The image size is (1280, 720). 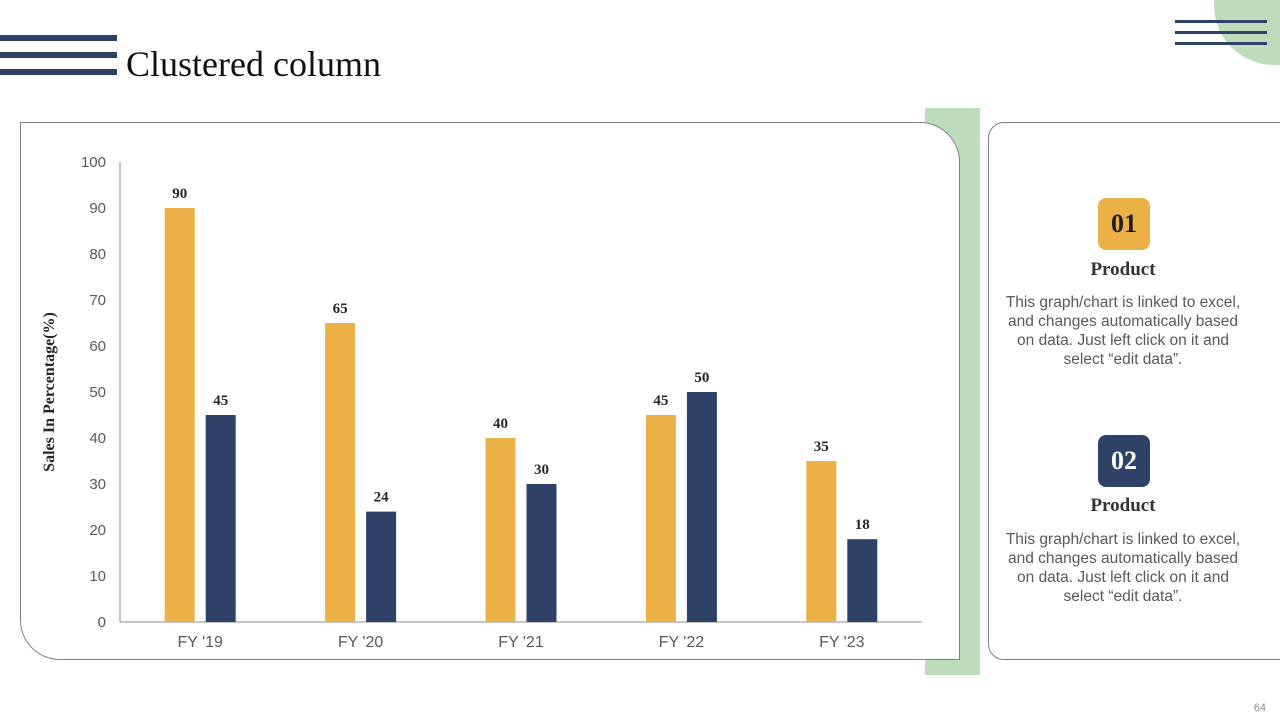 I want to click on y-tick-label: 50, so click(x=97, y=392).